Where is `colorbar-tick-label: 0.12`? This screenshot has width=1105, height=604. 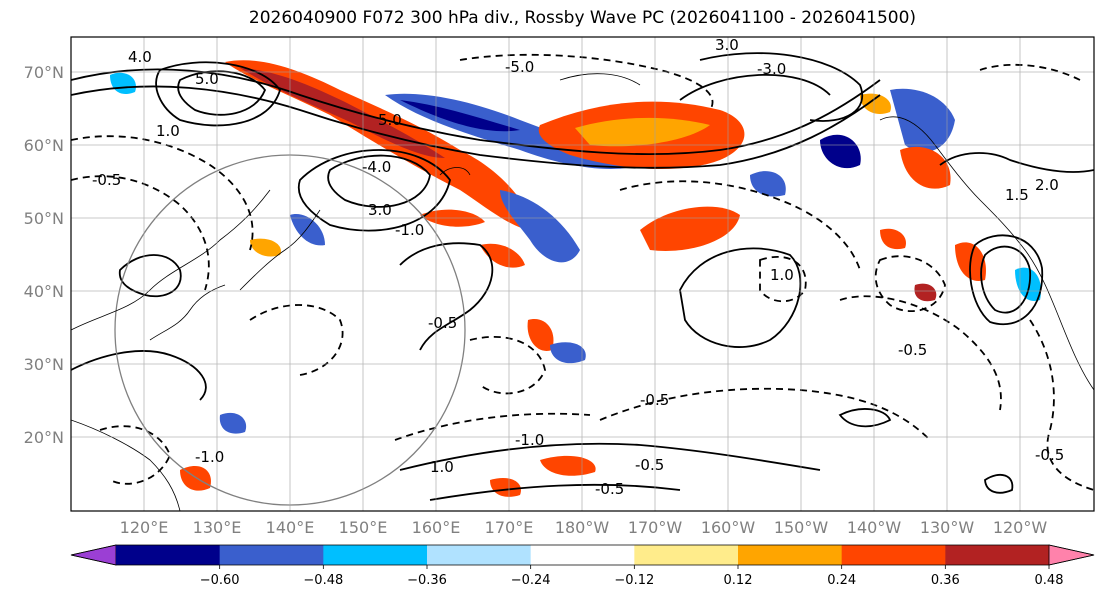 colorbar-tick-label: 0.12 is located at coordinates (738, 580).